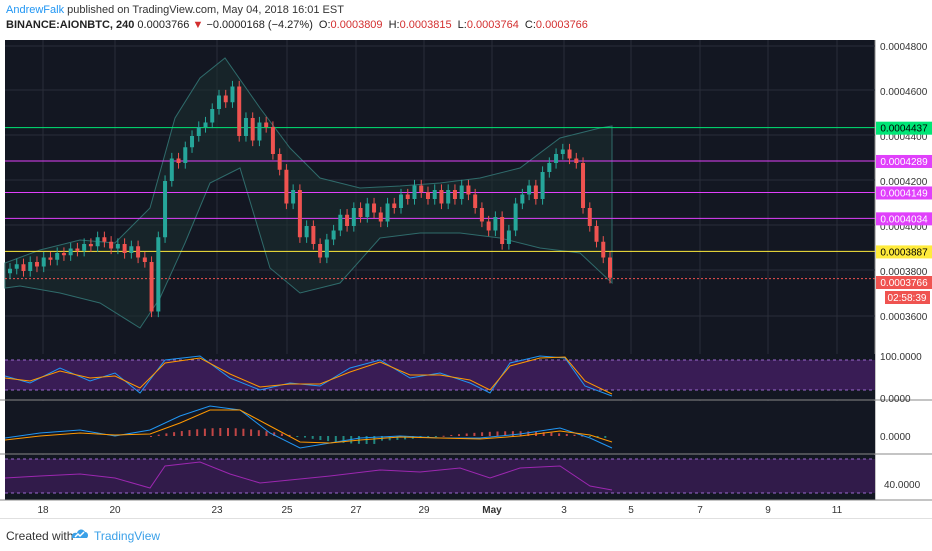  Describe the element at coordinates (308, 375) in the screenshot. I see `stoch-d-line` at that location.